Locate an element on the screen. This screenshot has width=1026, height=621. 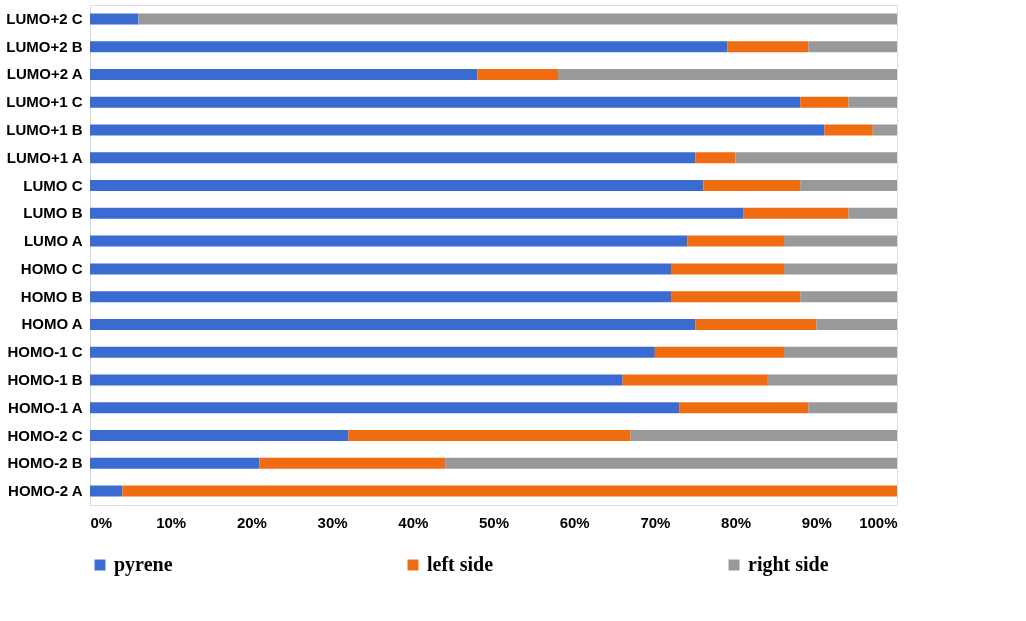
x-tick-label: 100% is located at coordinates (878, 522).